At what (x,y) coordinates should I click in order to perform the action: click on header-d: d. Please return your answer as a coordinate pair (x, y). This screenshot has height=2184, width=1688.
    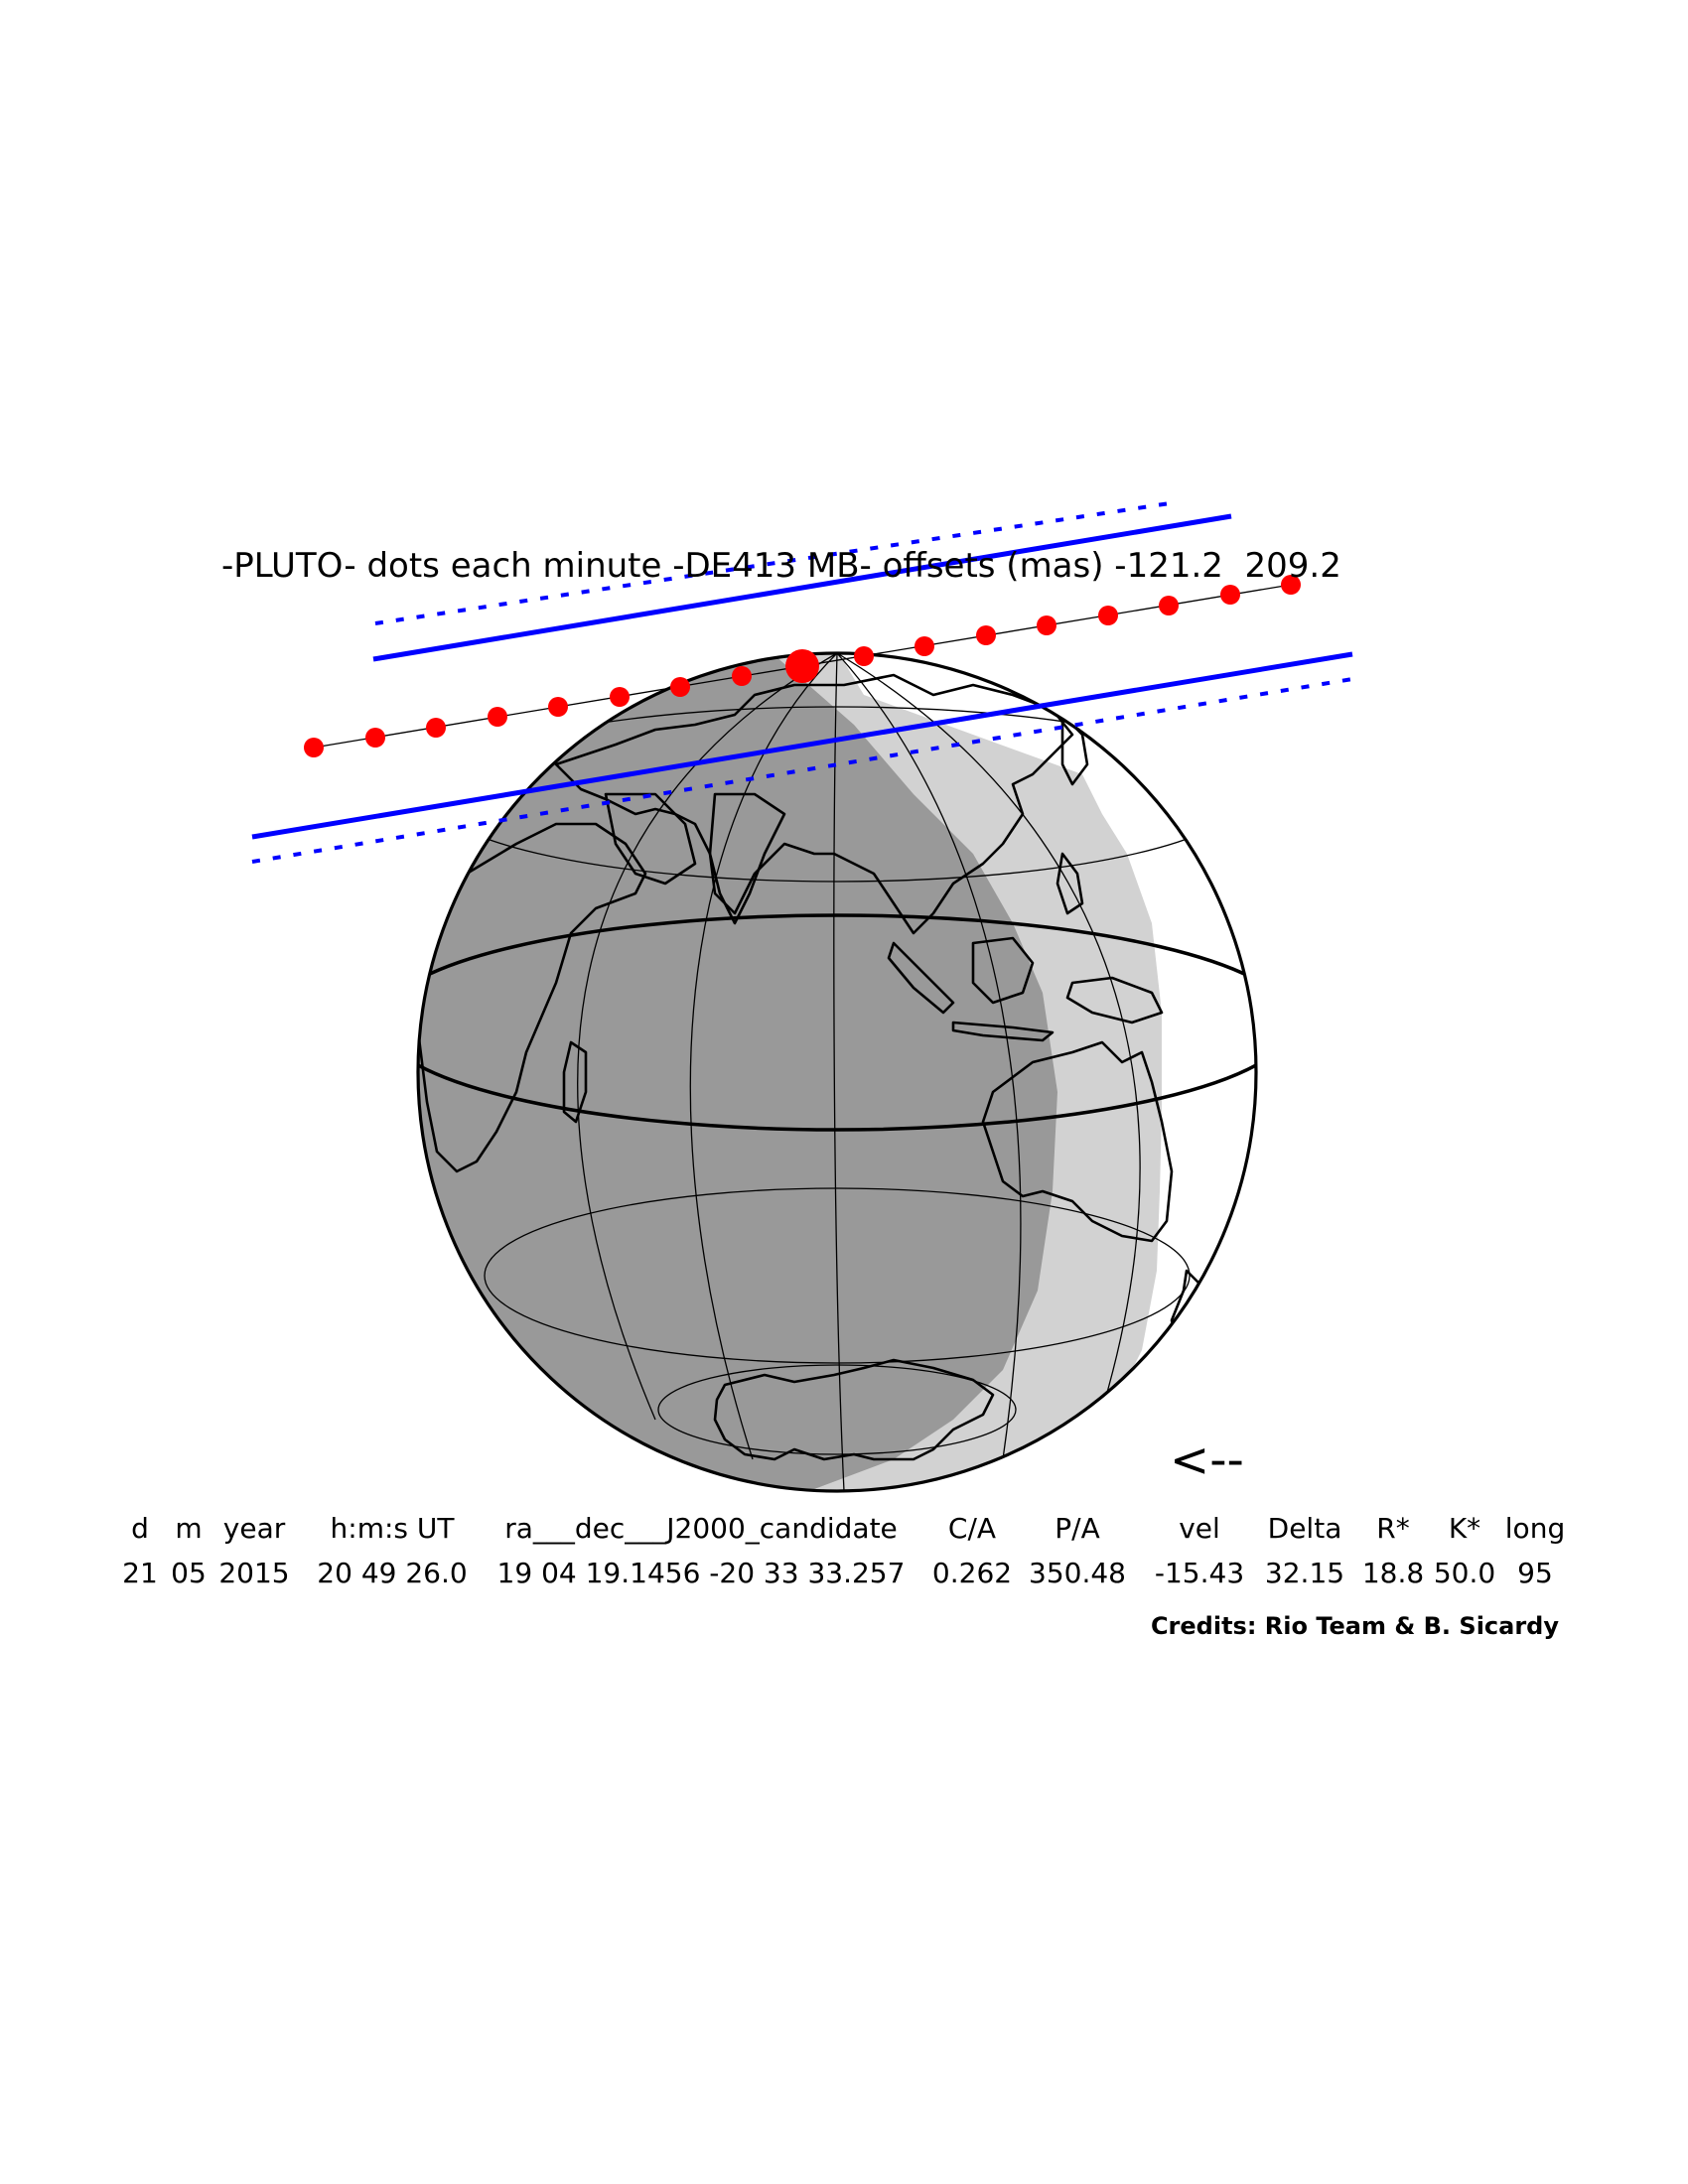
    Looking at the image, I should click on (140, 1528).